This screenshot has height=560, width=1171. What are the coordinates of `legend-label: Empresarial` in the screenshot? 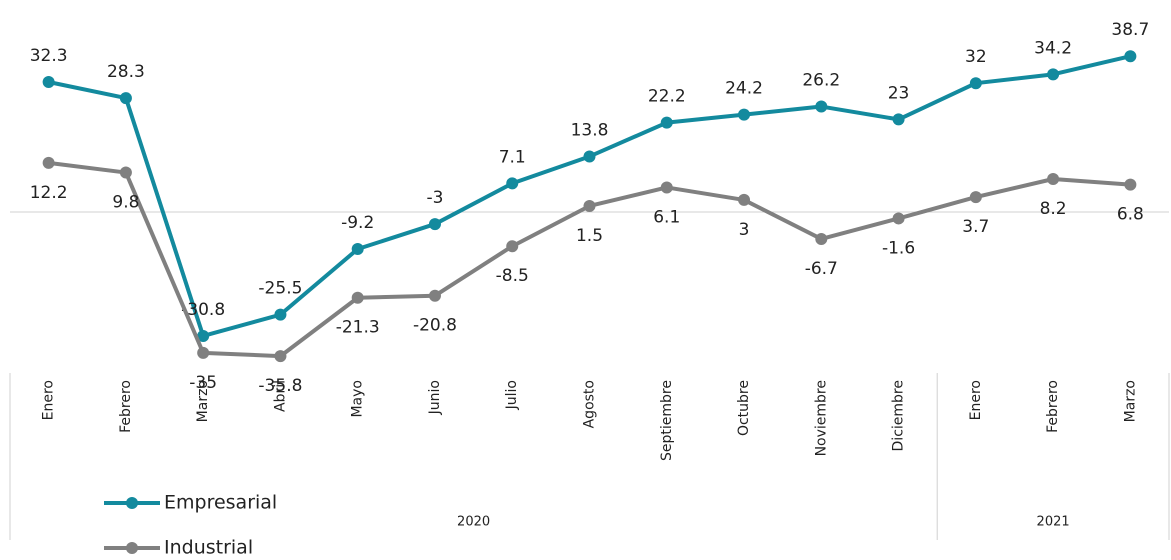 It's located at (220, 503).